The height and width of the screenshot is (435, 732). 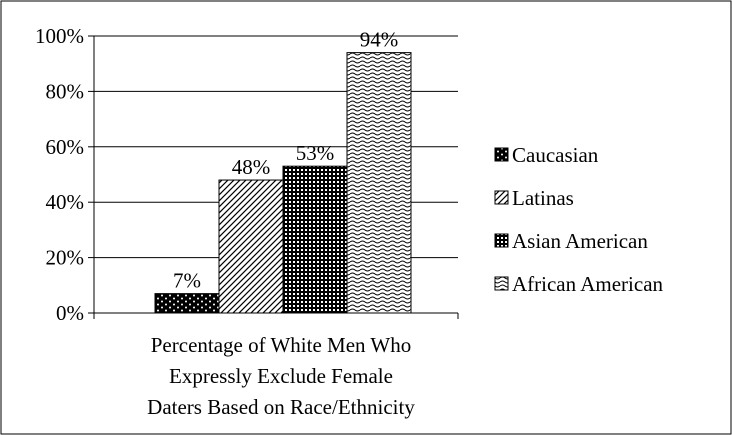 I want to click on bar-asian-american, so click(x=315, y=239).